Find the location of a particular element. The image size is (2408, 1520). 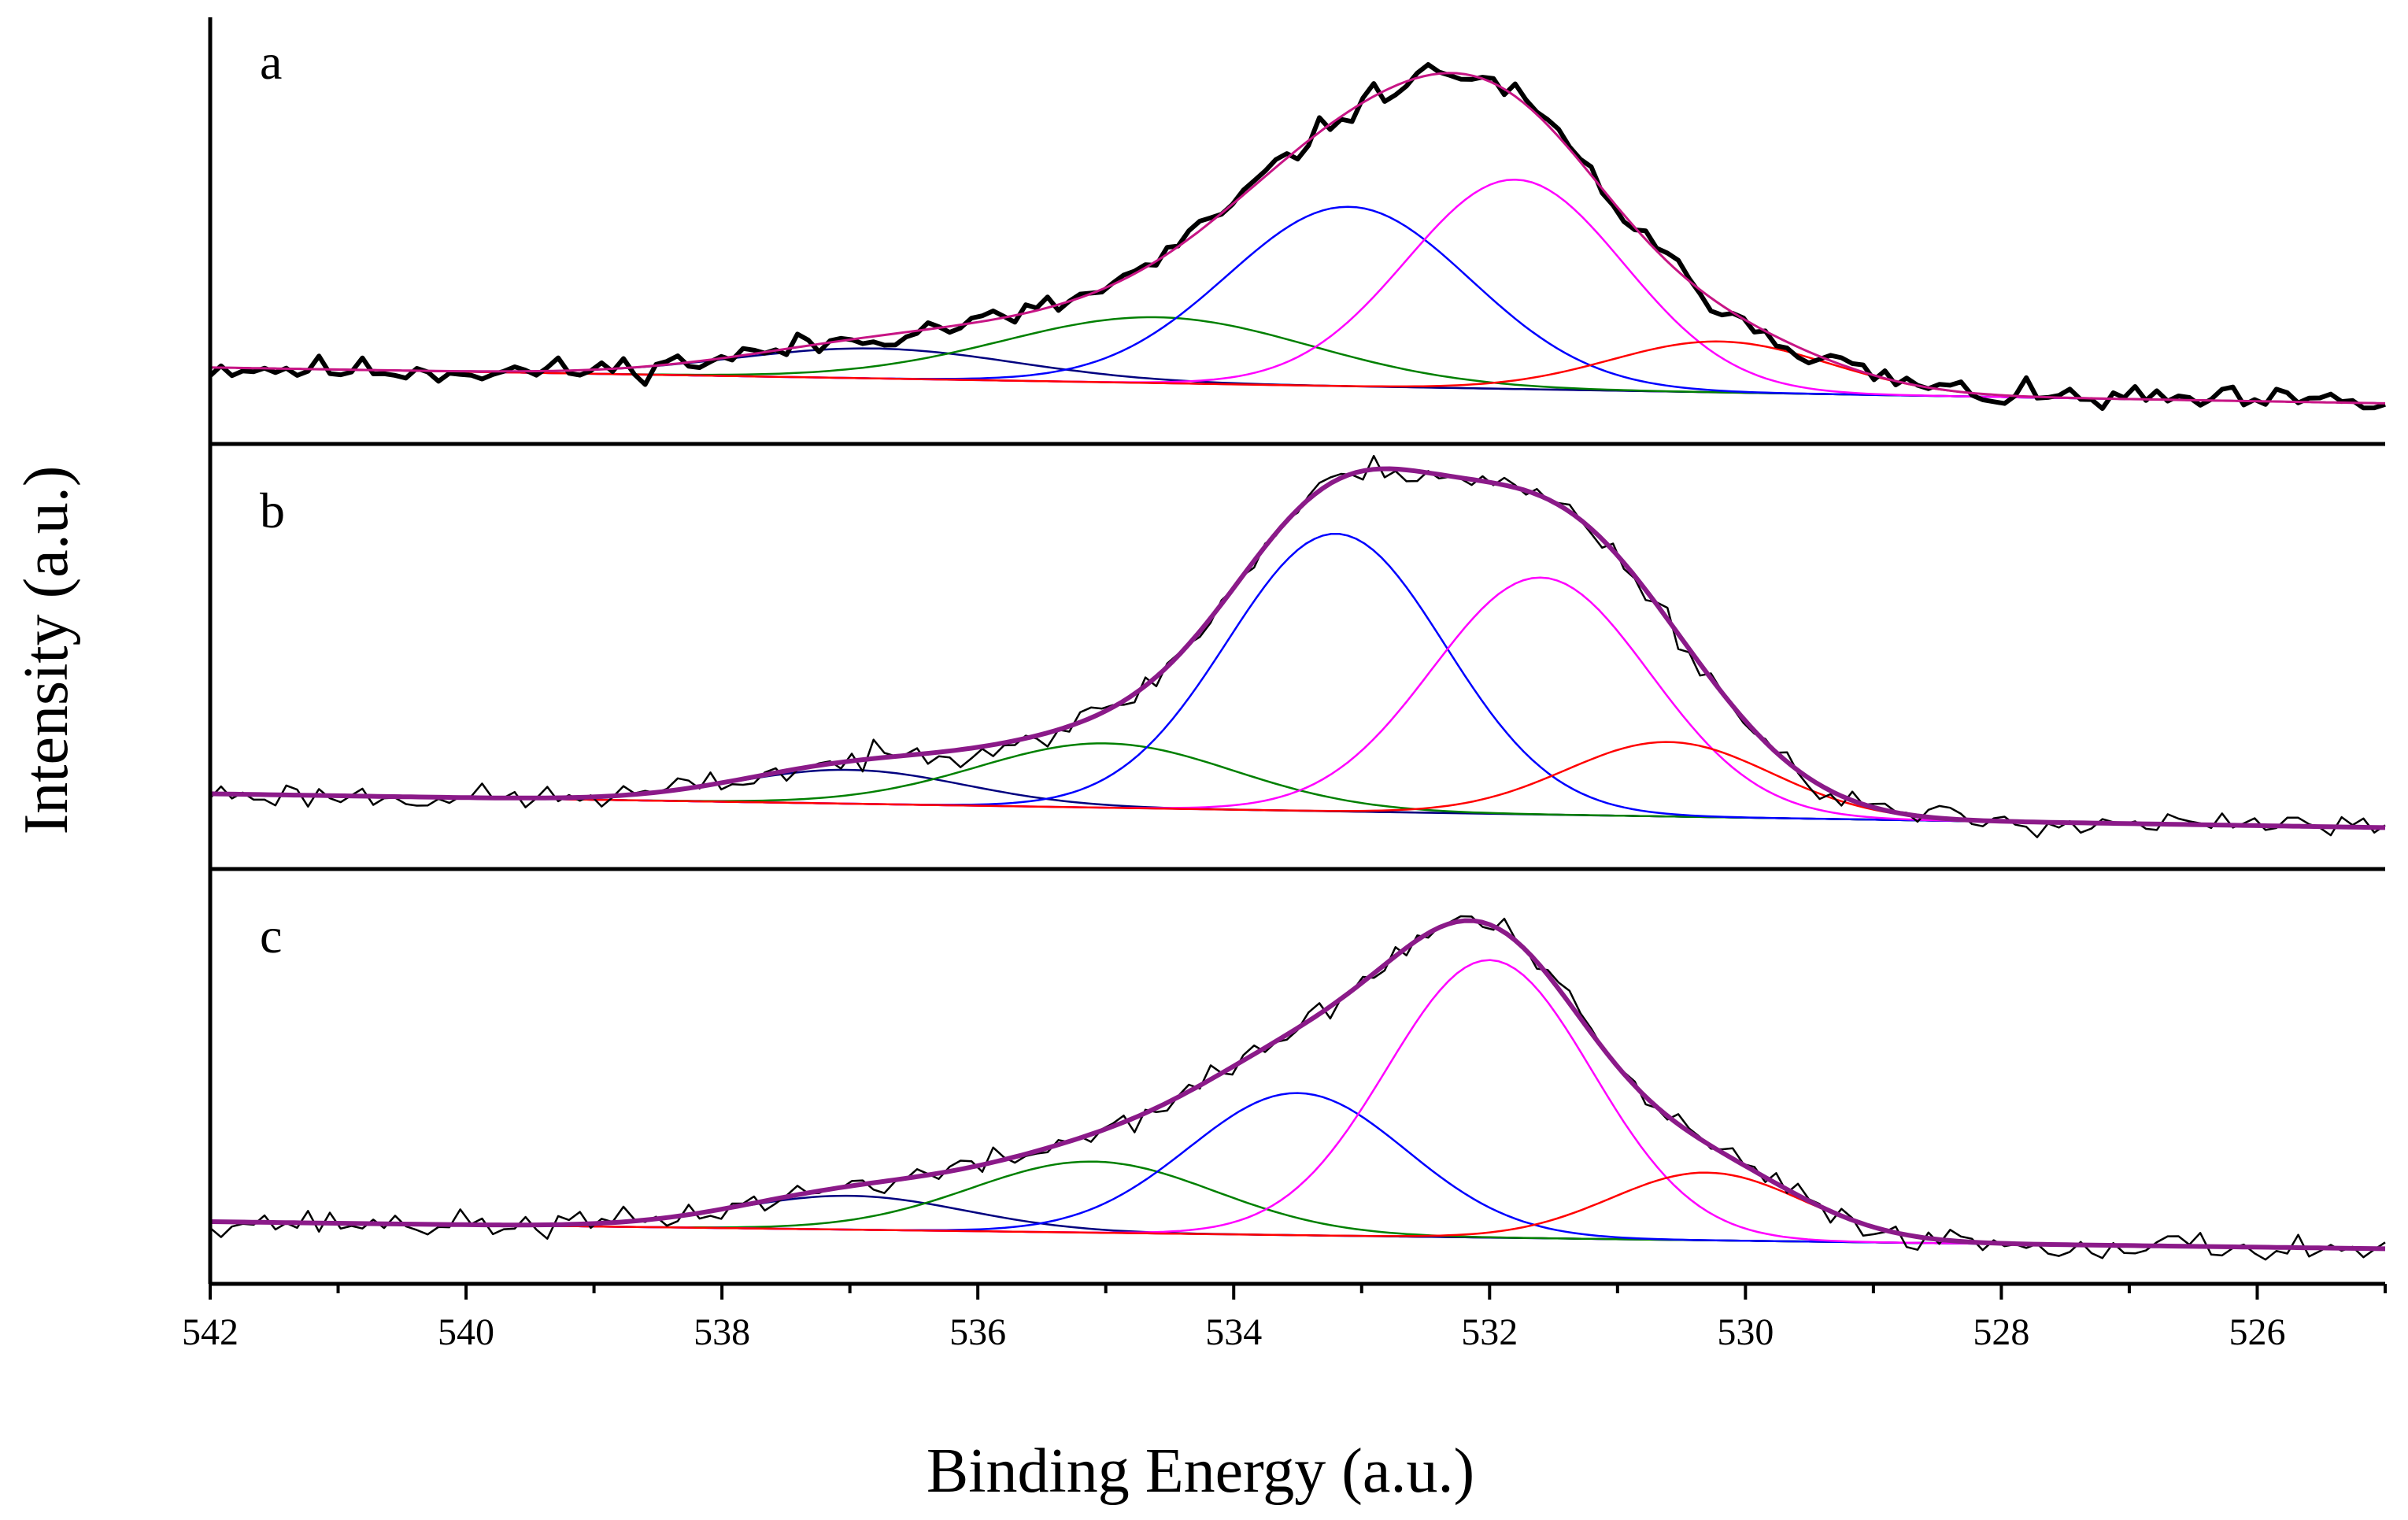

x-tick-label-530: 530 is located at coordinates (1746, 1332).